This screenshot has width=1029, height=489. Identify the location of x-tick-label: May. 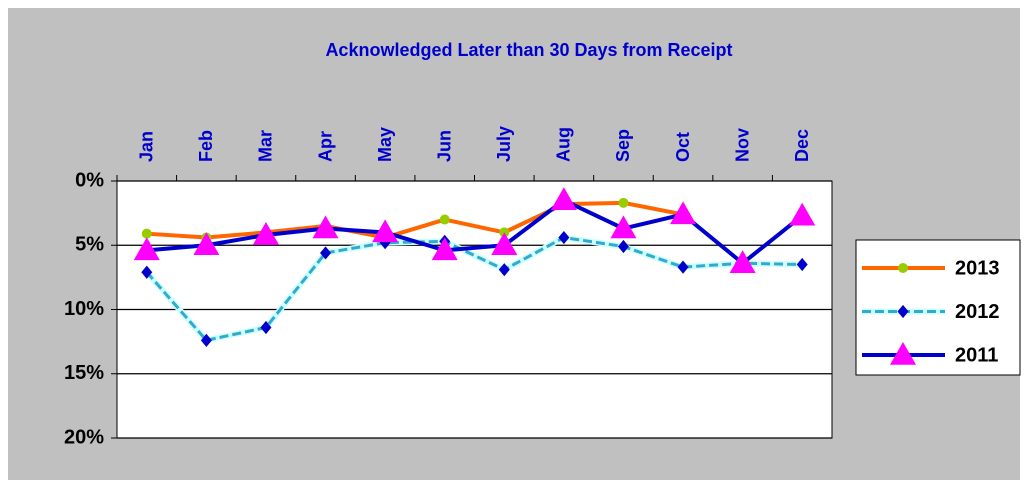
(385, 144).